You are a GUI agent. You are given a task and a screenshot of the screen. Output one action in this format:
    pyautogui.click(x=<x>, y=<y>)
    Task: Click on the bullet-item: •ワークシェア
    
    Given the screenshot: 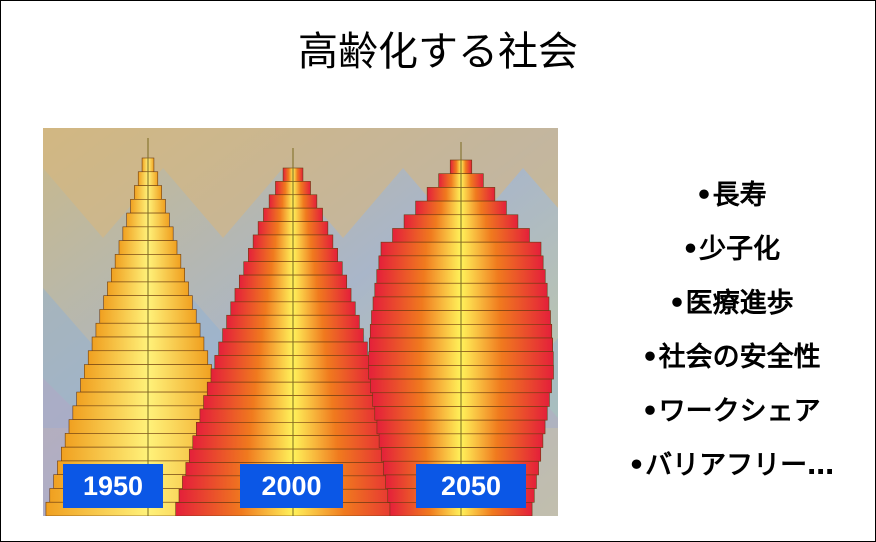 What is the action you would take?
    pyautogui.click(x=731, y=411)
    